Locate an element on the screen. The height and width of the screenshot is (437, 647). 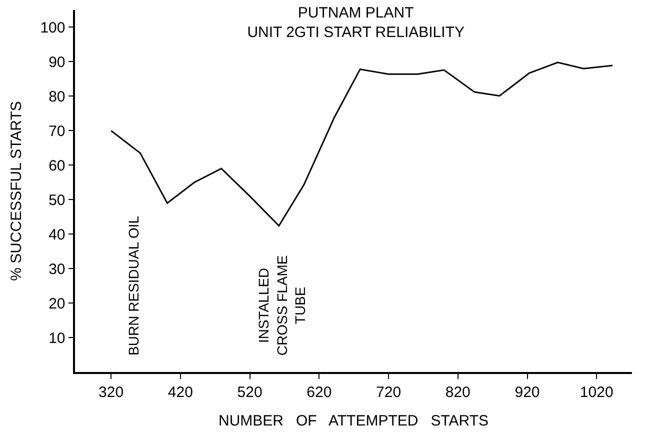
chart-title: PUTNAM PLANT UNIT 2GTI START RELIABILITY is located at coordinates (355, 22).